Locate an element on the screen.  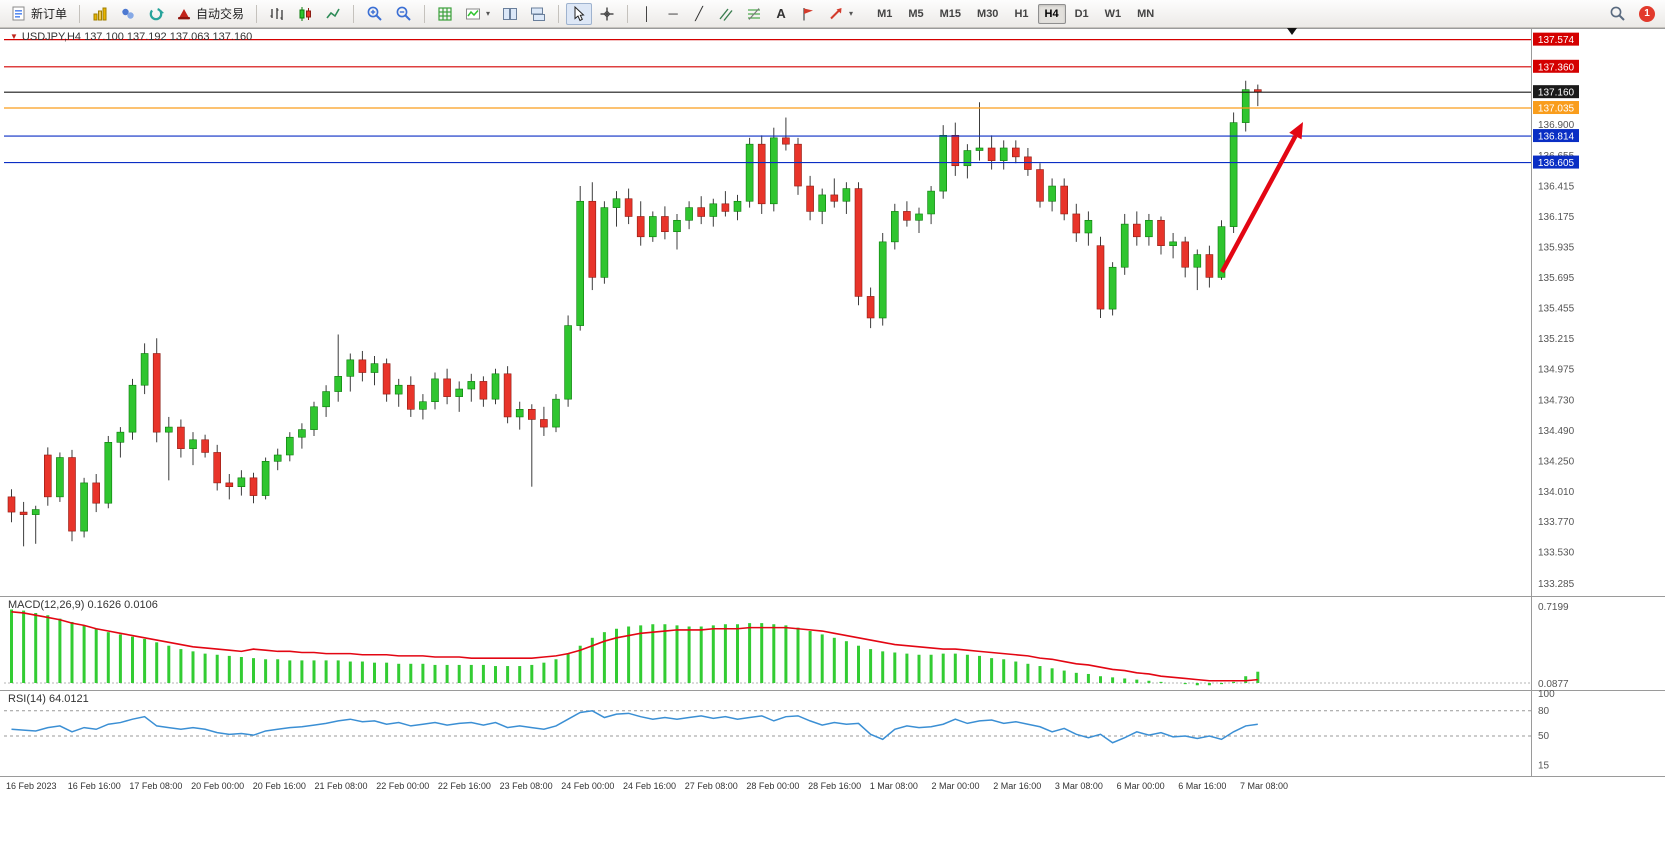
svg-text: 134.730 is located at coordinates (1556, 400).